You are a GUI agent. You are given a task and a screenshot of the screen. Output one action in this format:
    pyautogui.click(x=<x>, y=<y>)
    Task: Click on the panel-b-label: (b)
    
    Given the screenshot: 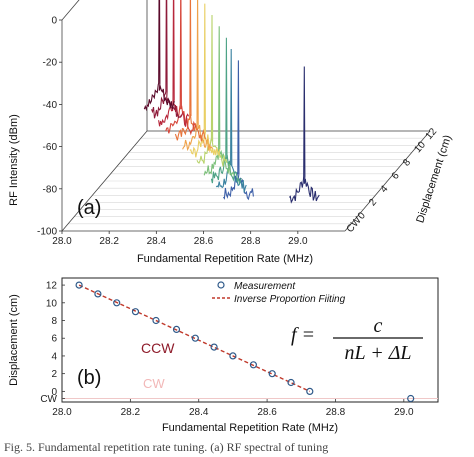 What is the action you would take?
    pyautogui.click(x=89, y=378)
    